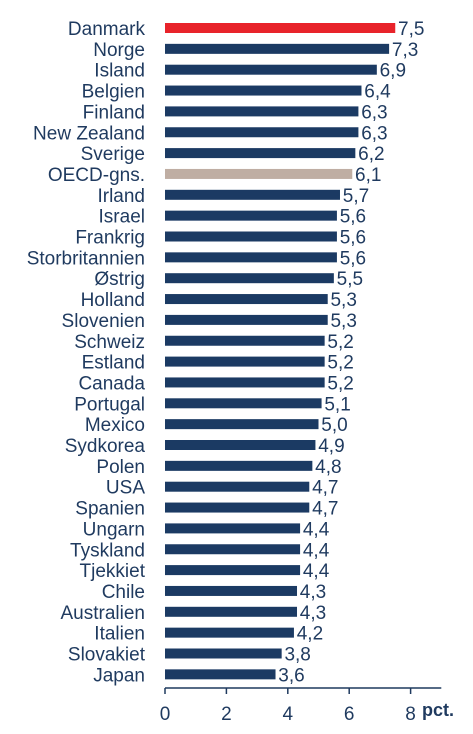  What do you see at coordinates (353, 238) in the screenshot?
I see `value-label-10: 5,6` at bounding box center [353, 238].